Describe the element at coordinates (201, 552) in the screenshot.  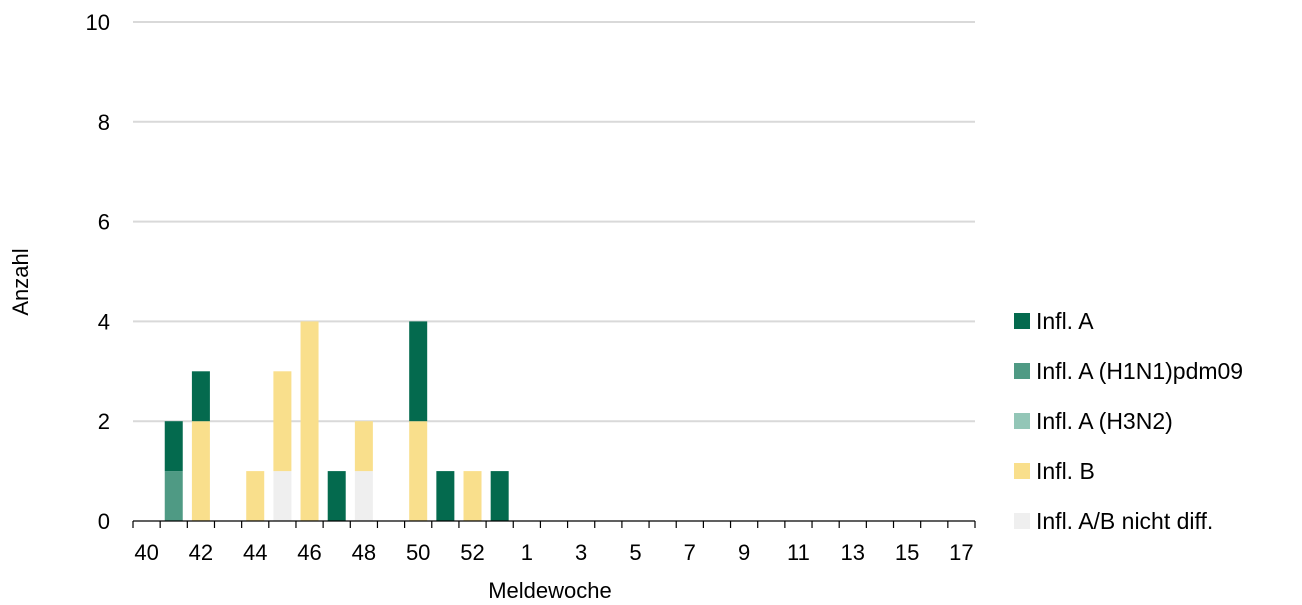
I see `x-tick-label: 42` at that location.